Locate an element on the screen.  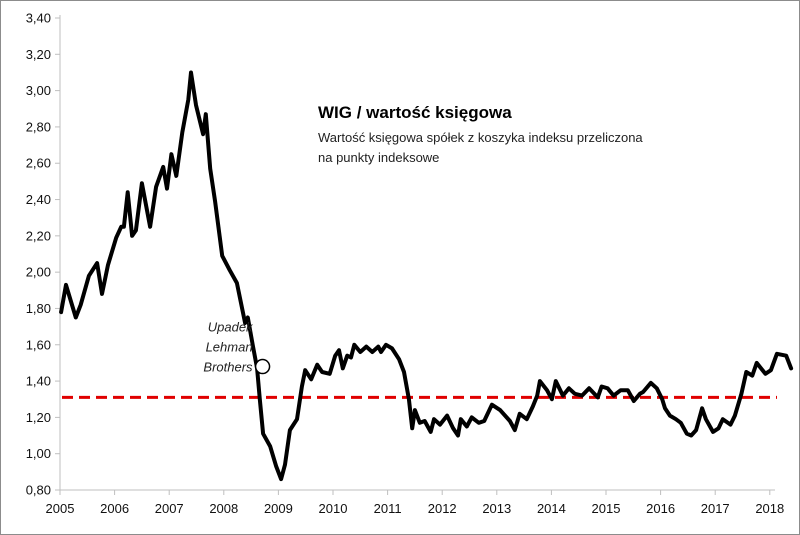
x-tick-label: 2005 is located at coordinates (60, 508).